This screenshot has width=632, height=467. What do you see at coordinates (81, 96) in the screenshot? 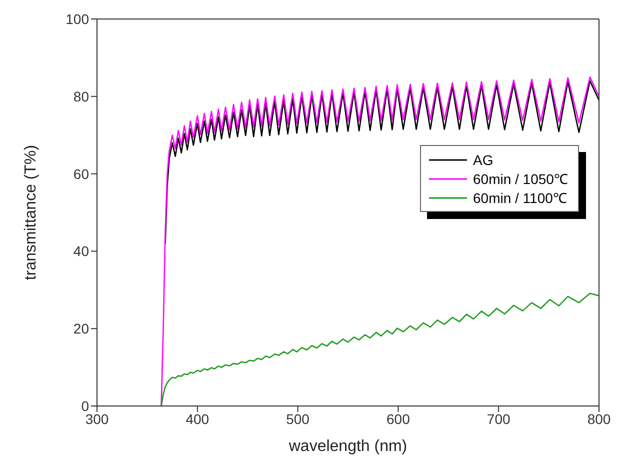
I see `y-tick-label: 80` at bounding box center [81, 96].